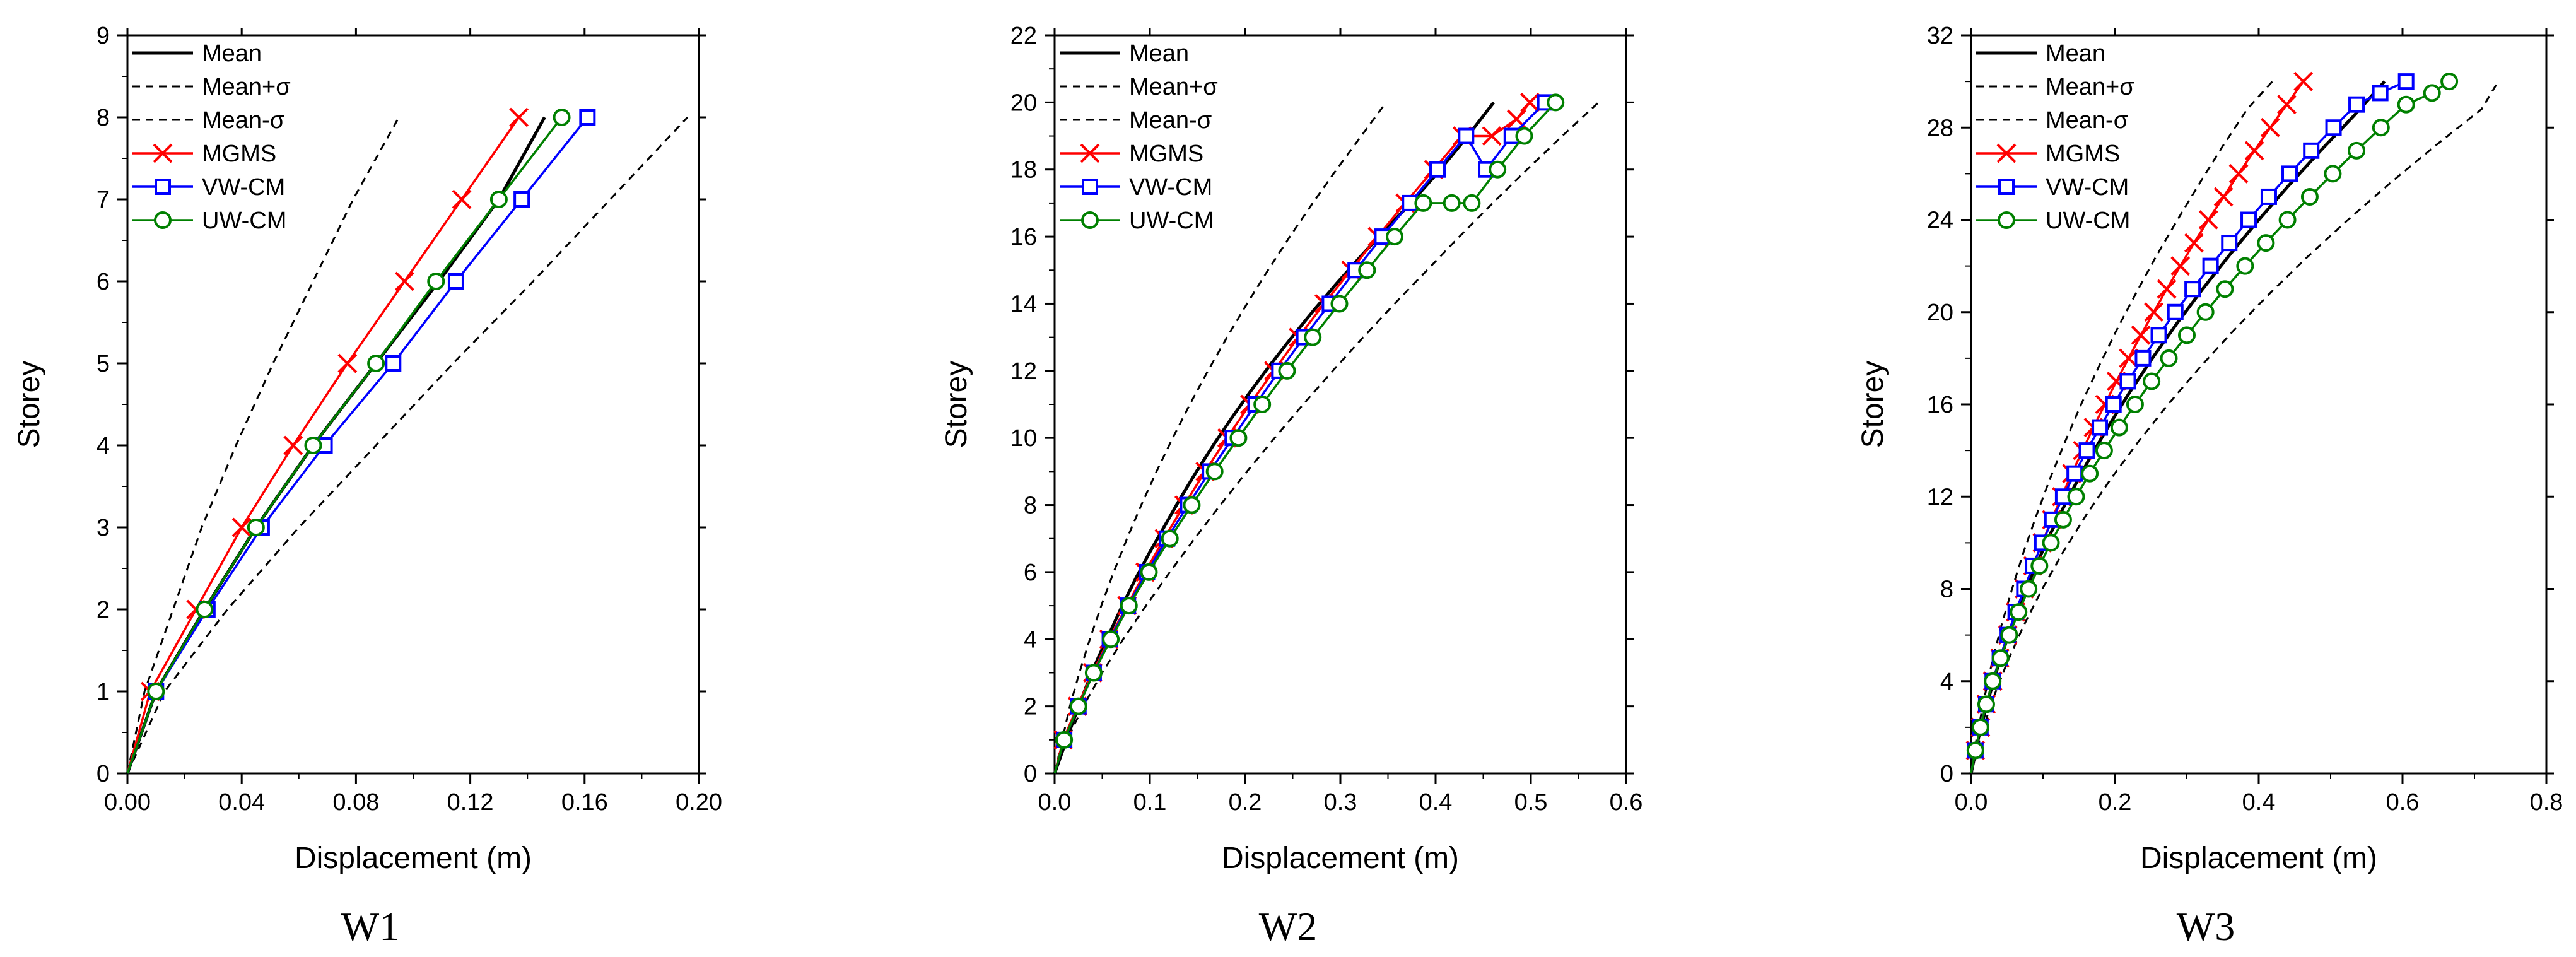 The height and width of the screenshot is (957, 2576). I want to click on x-tick-label: 0.20, so click(699, 803).